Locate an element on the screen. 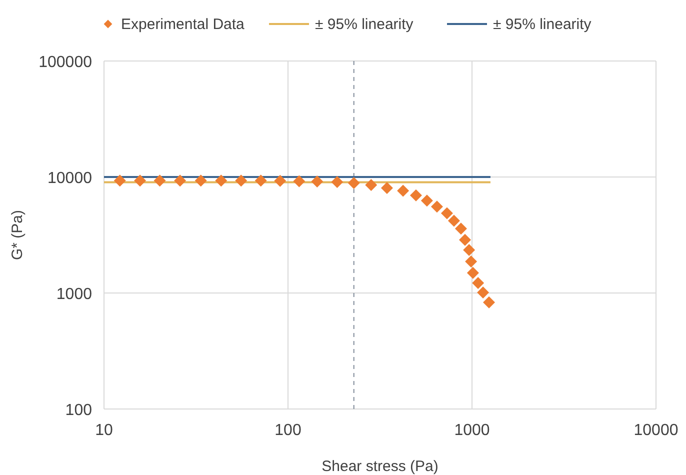 The width and height of the screenshot is (686, 475). legend-label: Experimental Data is located at coordinates (183, 24).